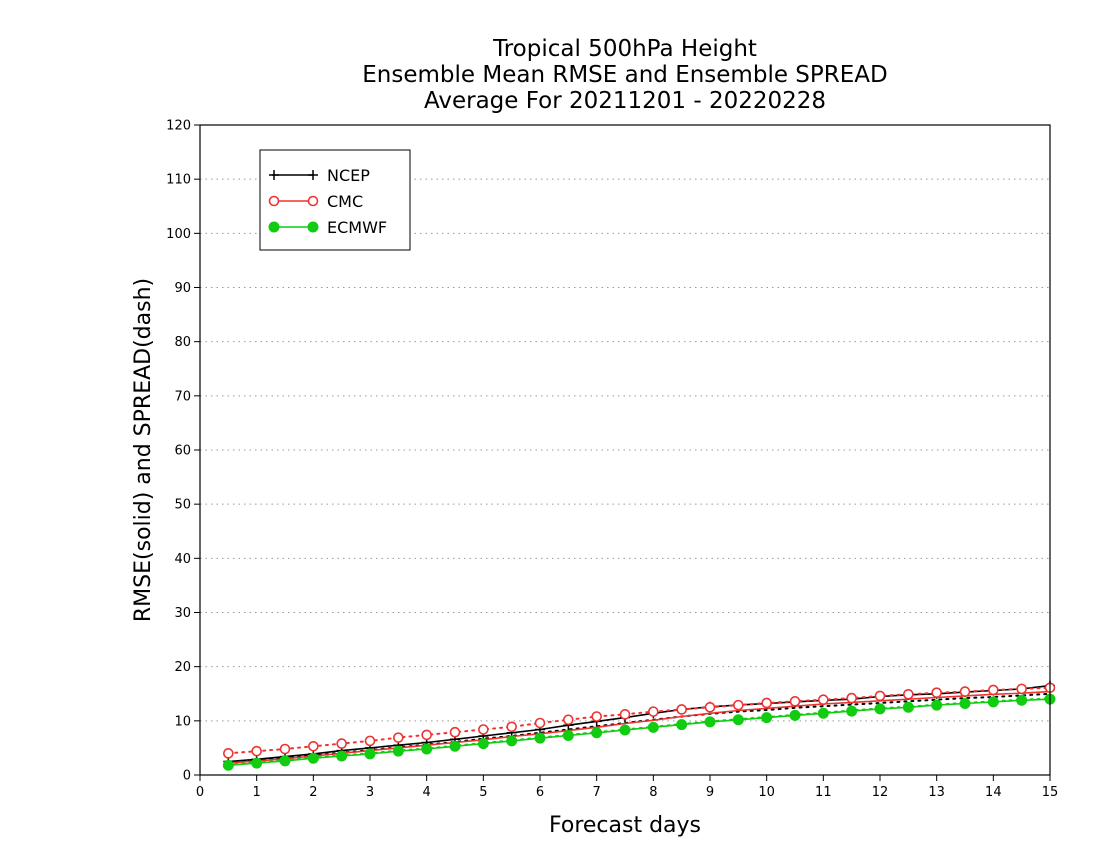 This screenshot has width=1100, height=850. I want to click on y-tick-label: 90, so click(182, 288).